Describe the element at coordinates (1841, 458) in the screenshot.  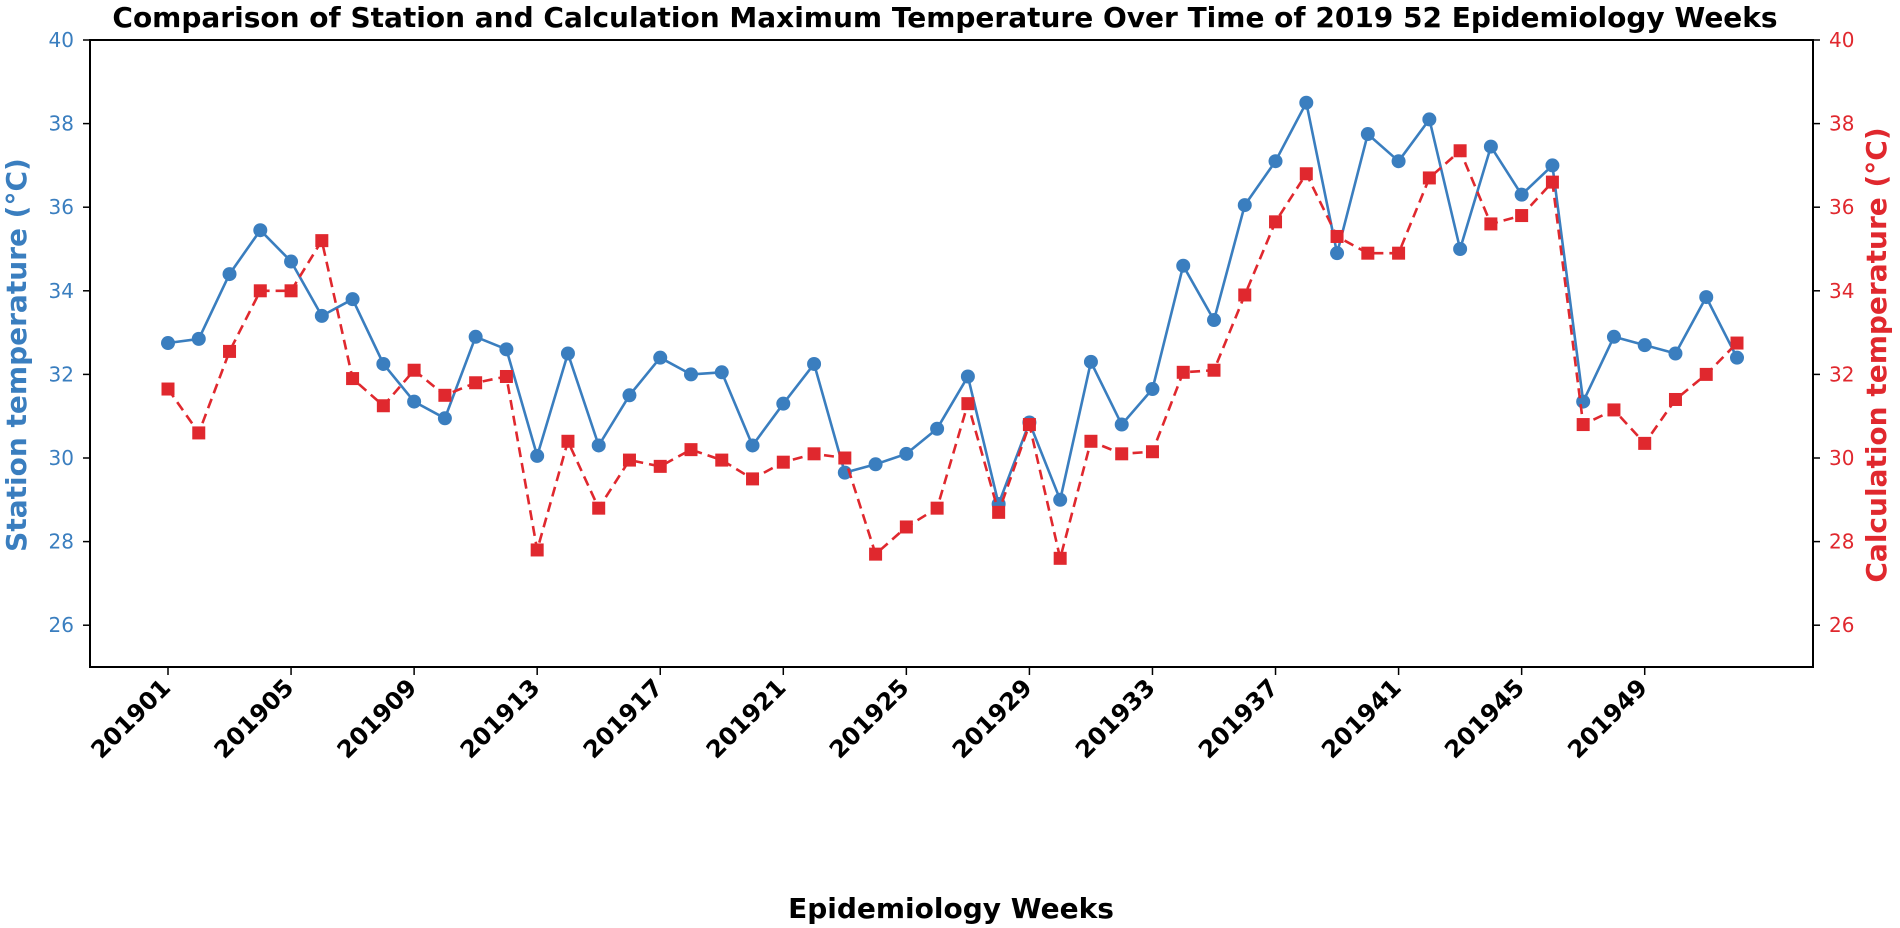
I see `y-right-tick-label: 30` at that location.